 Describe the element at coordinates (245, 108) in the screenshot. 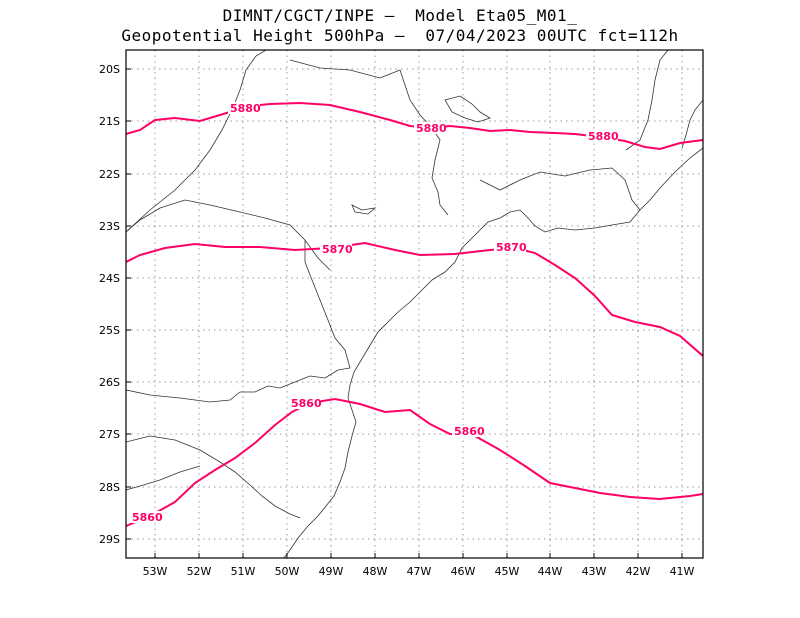

I see `contour-label-5880-a: 5880` at that location.